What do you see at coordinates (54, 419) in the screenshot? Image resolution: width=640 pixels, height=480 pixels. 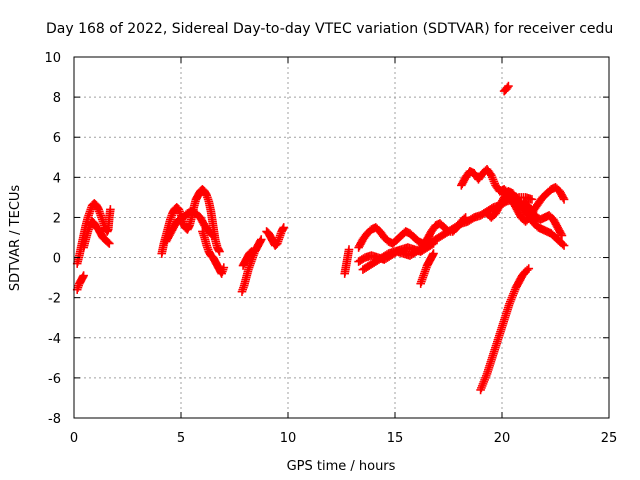 I see `y-tick-label: -8` at bounding box center [54, 419].